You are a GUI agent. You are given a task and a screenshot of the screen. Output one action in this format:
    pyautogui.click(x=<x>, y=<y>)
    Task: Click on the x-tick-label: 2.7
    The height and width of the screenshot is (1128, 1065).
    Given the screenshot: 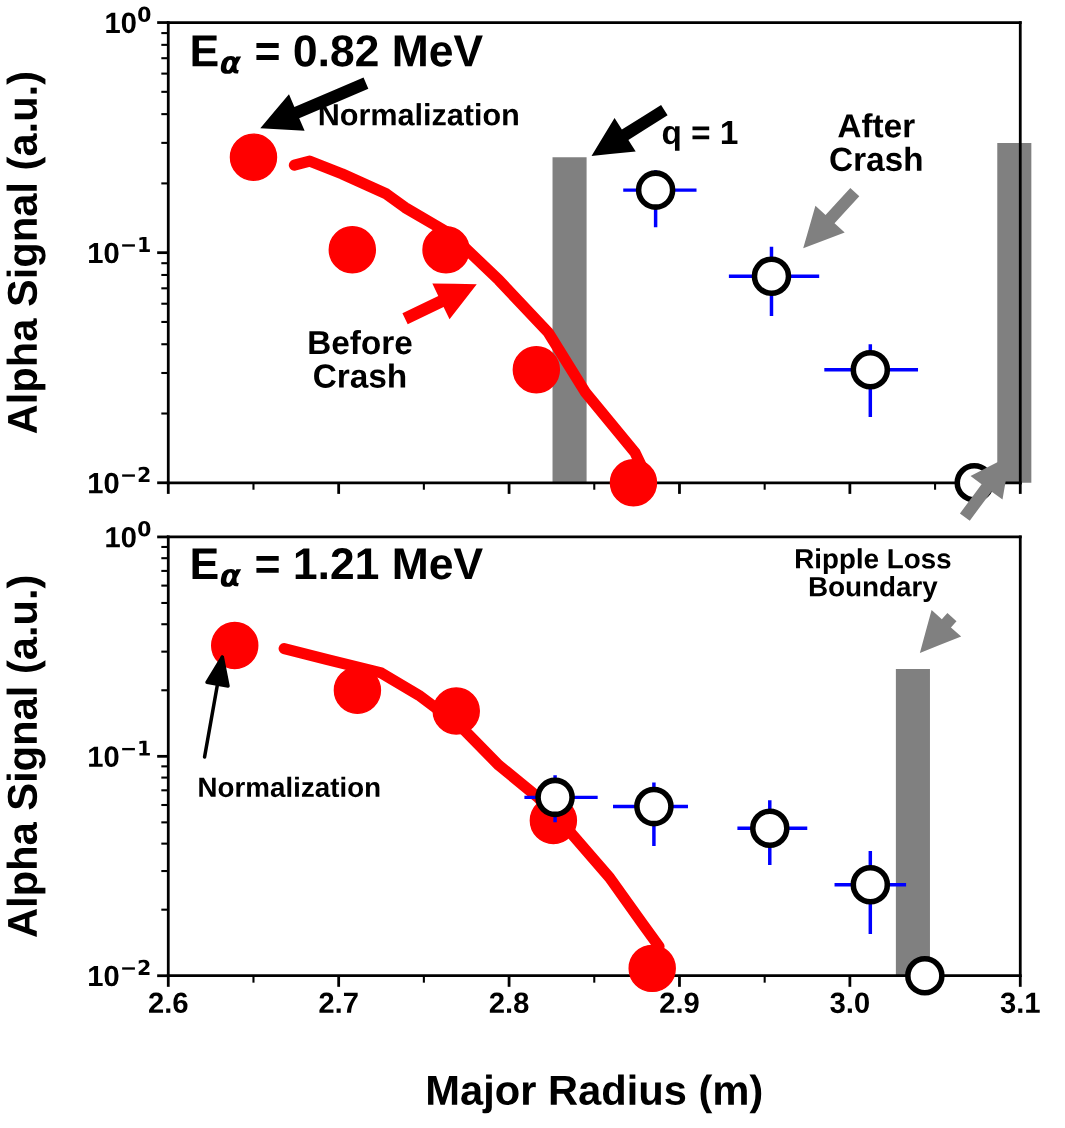 What is the action you would take?
    pyautogui.click(x=338, y=1002)
    